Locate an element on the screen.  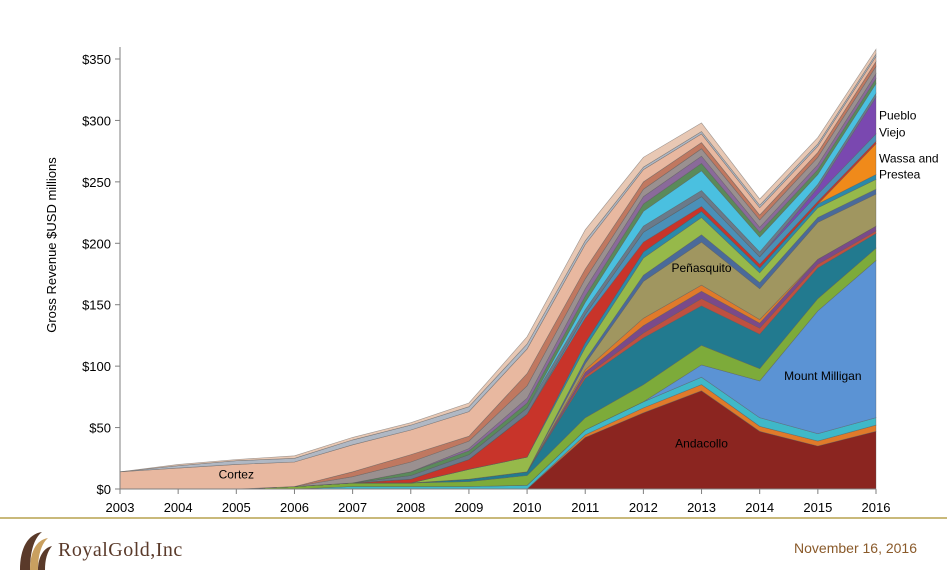
x-tick-label: 2012 is located at coordinates (643, 507).